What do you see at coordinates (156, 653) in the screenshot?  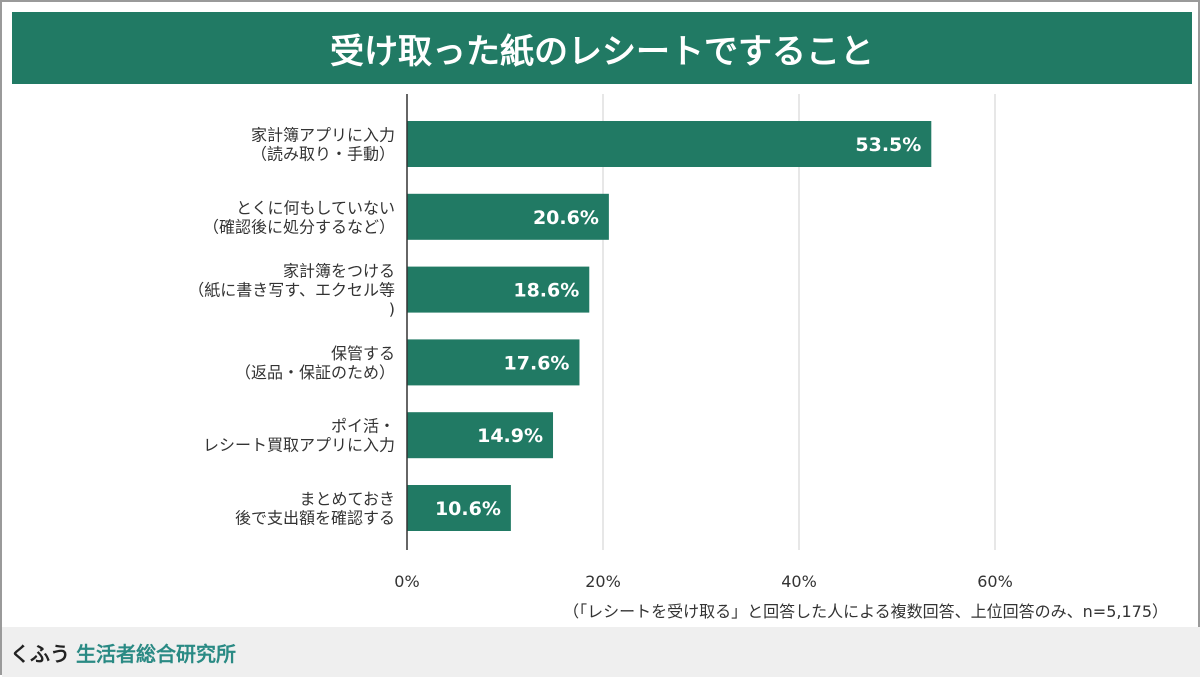 I see `brand-name: 生活者総合研究所` at bounding box center [156, 653].